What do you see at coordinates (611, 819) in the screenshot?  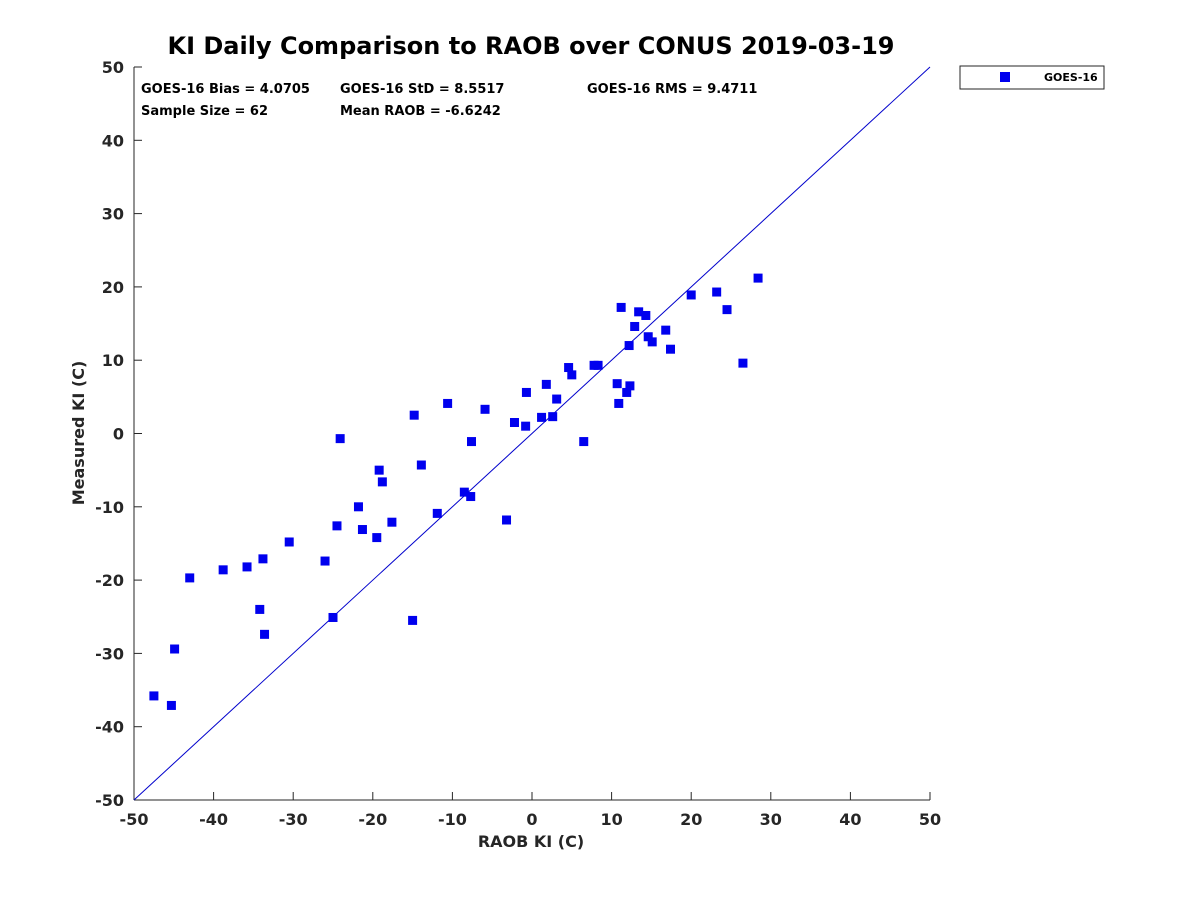 I see `x-tick-label: 10` at bounding box center [611, 819].